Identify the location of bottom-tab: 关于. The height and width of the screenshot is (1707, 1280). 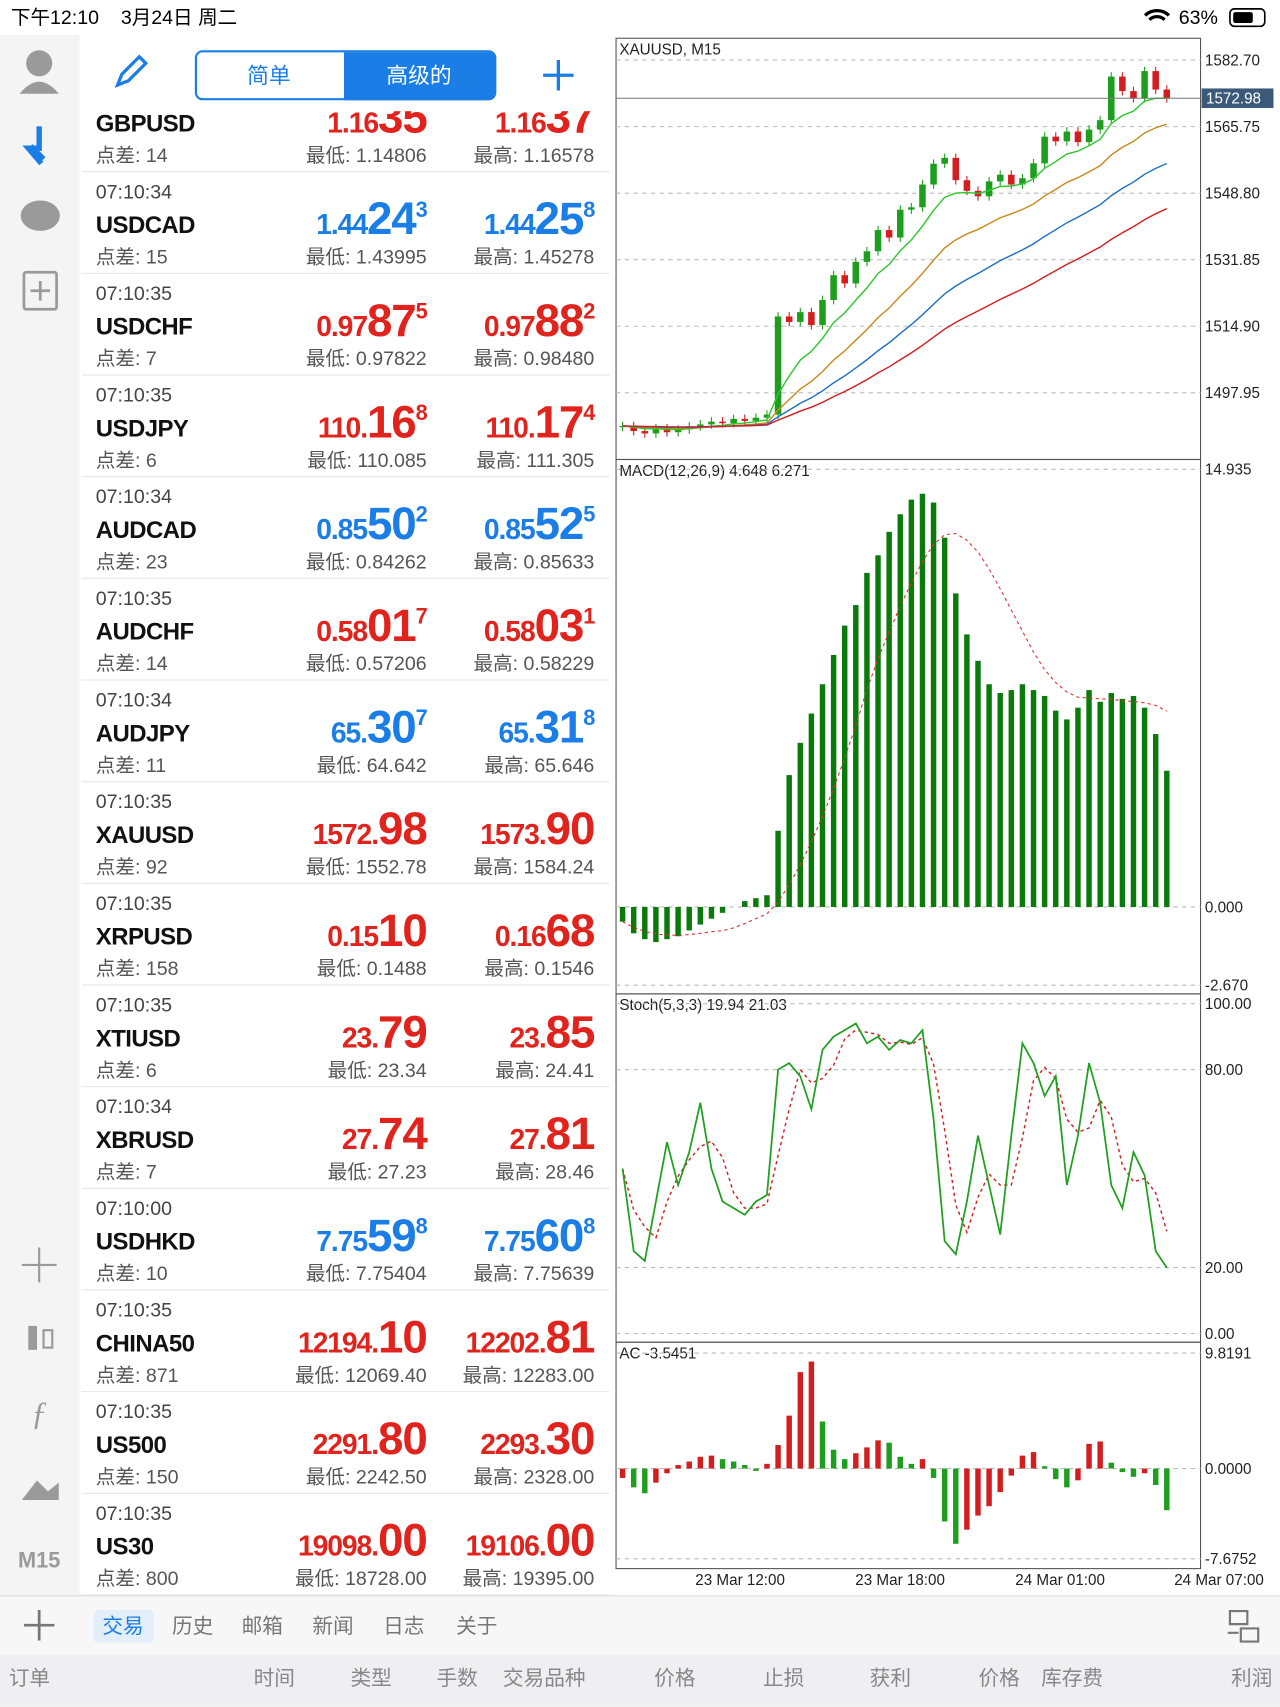
(476, 1626).